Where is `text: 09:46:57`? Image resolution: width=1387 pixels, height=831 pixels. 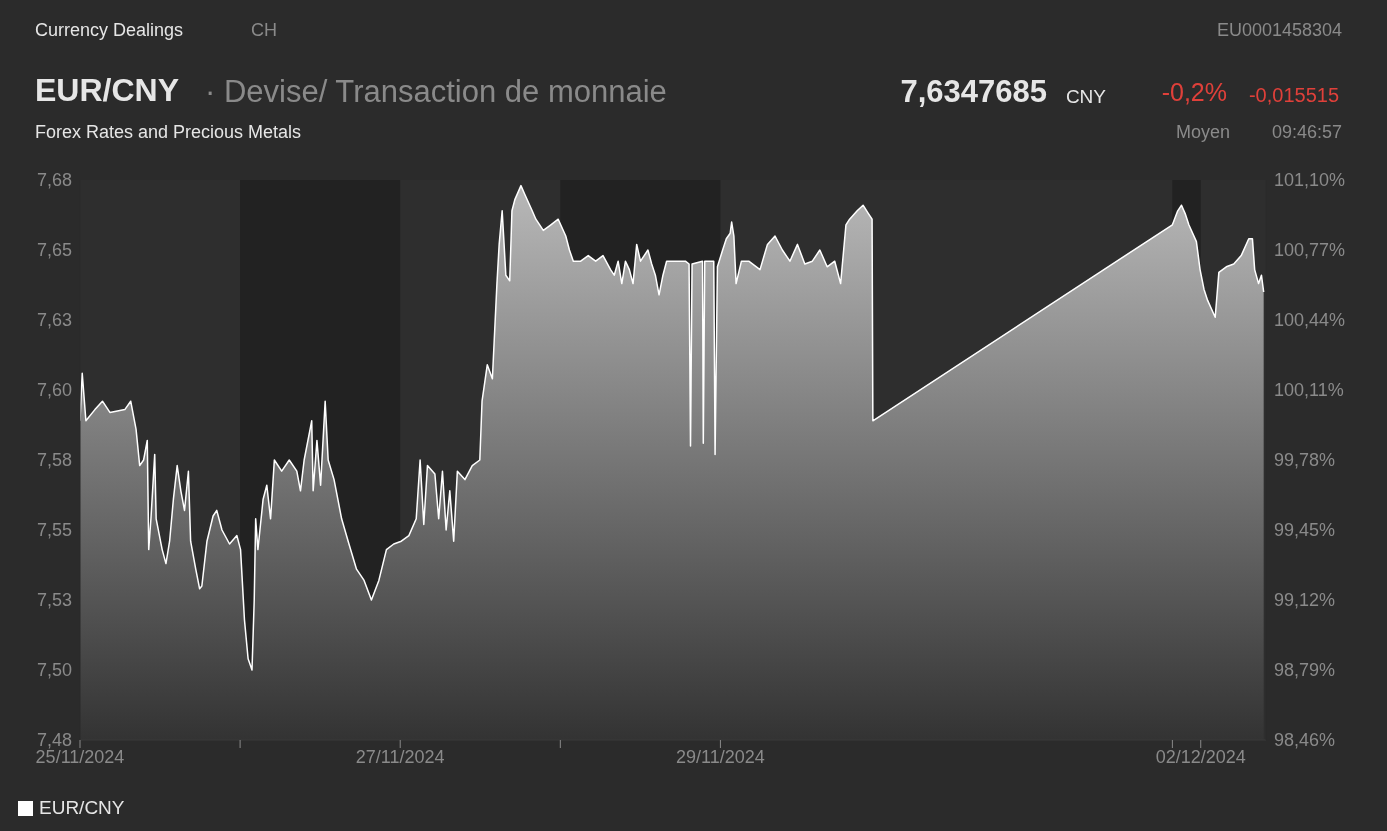 text: 09:46:57 is located at coordinates (1306, 132).